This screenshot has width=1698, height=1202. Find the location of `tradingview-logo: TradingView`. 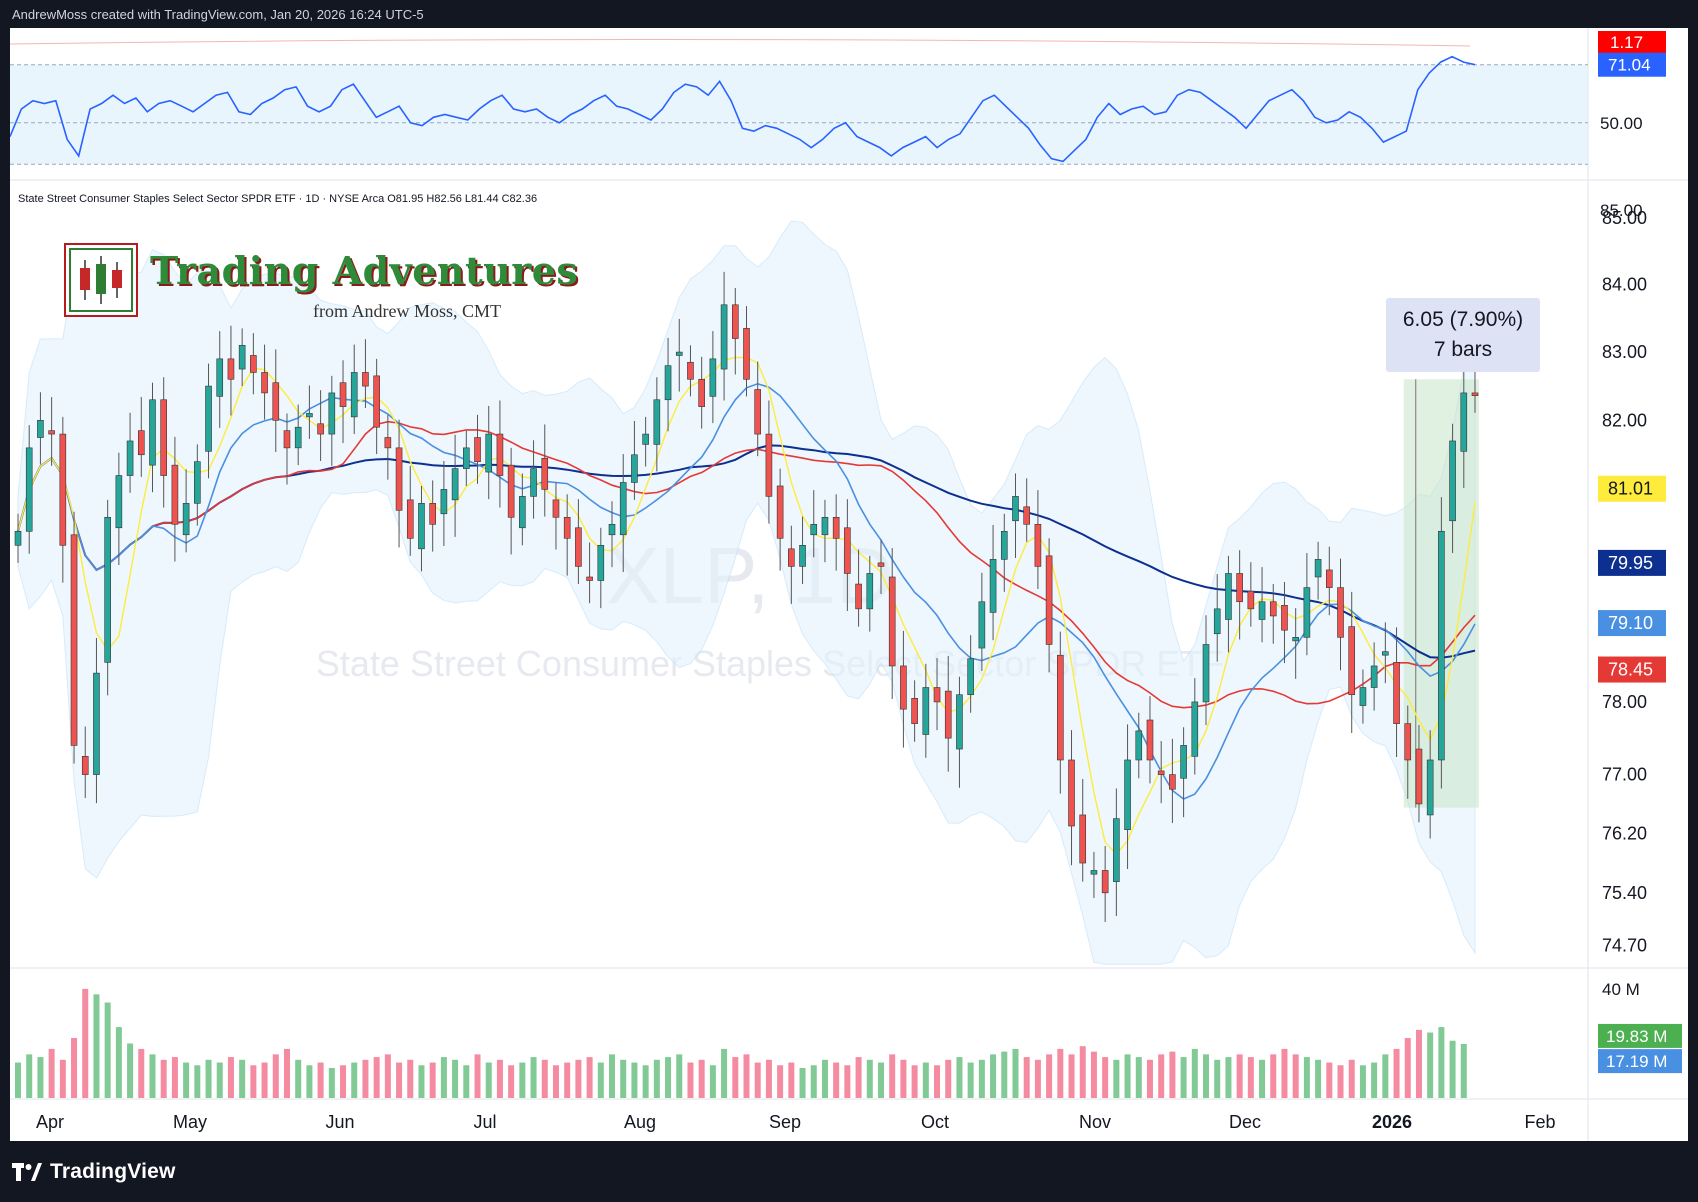

tradingview-logo: TradingView is located at coordinates (94, 1172).